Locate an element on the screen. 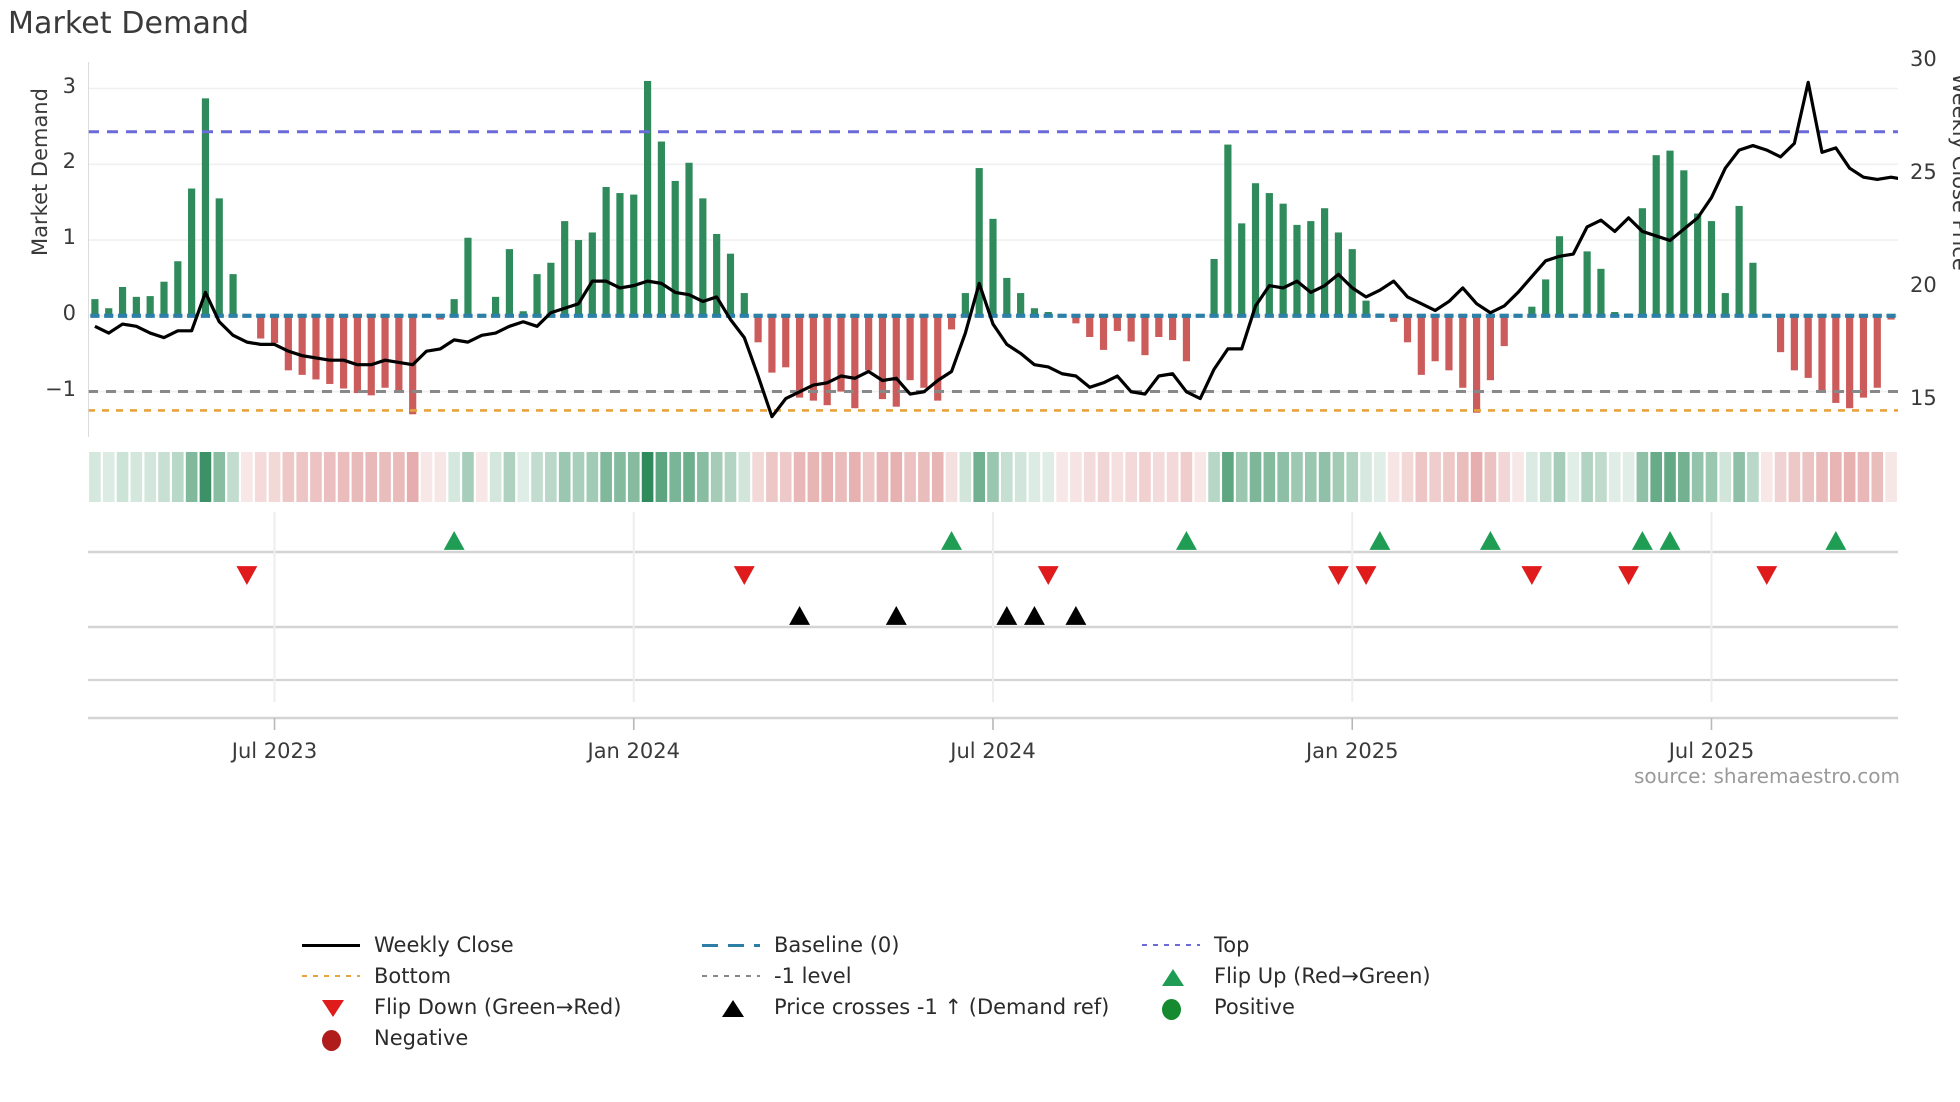 The width and height of the screenshot is (1960, 1102). legend-item-bottom: Bottom is located at coordinates (500, 977).